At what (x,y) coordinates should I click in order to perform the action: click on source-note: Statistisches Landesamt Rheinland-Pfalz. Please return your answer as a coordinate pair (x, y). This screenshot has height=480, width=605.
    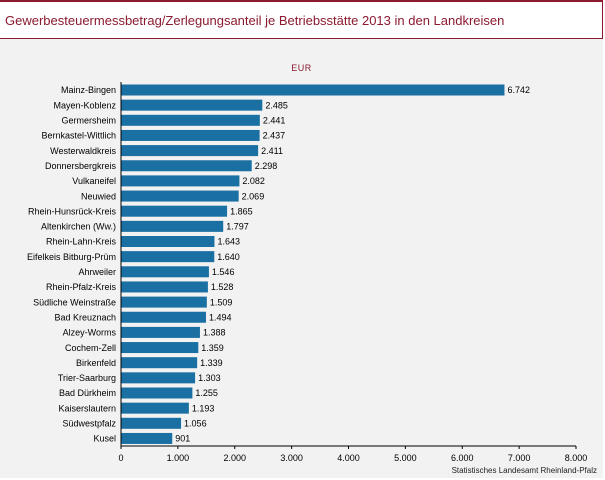
    Looking at the image, I should click on (524, 470).